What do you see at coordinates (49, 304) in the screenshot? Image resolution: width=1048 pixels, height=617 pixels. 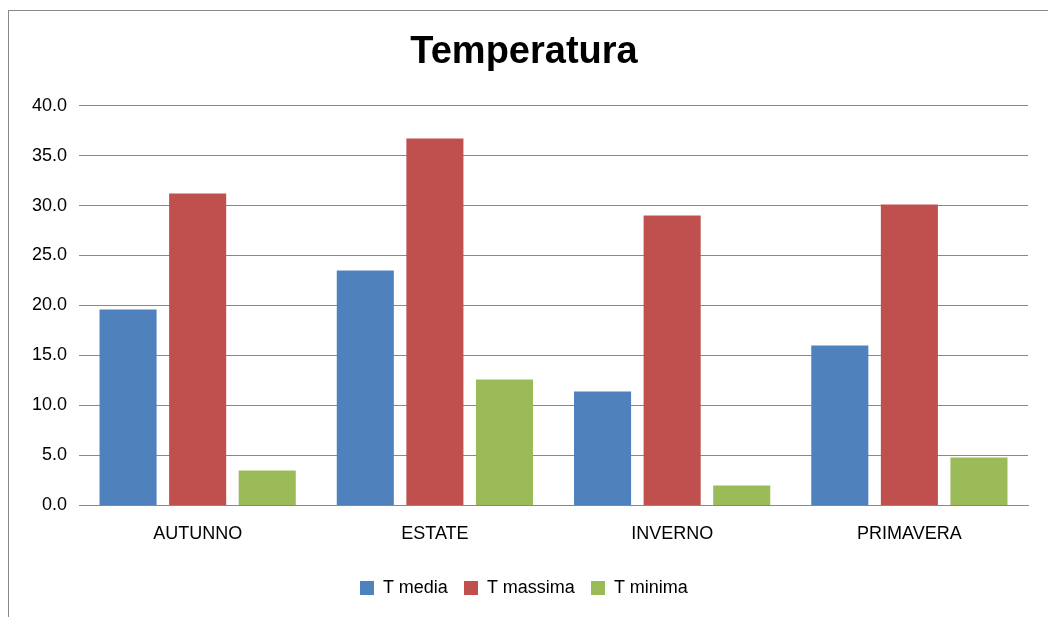 I see `y-tick-label: 20.0` at bounding box center [49, 304].